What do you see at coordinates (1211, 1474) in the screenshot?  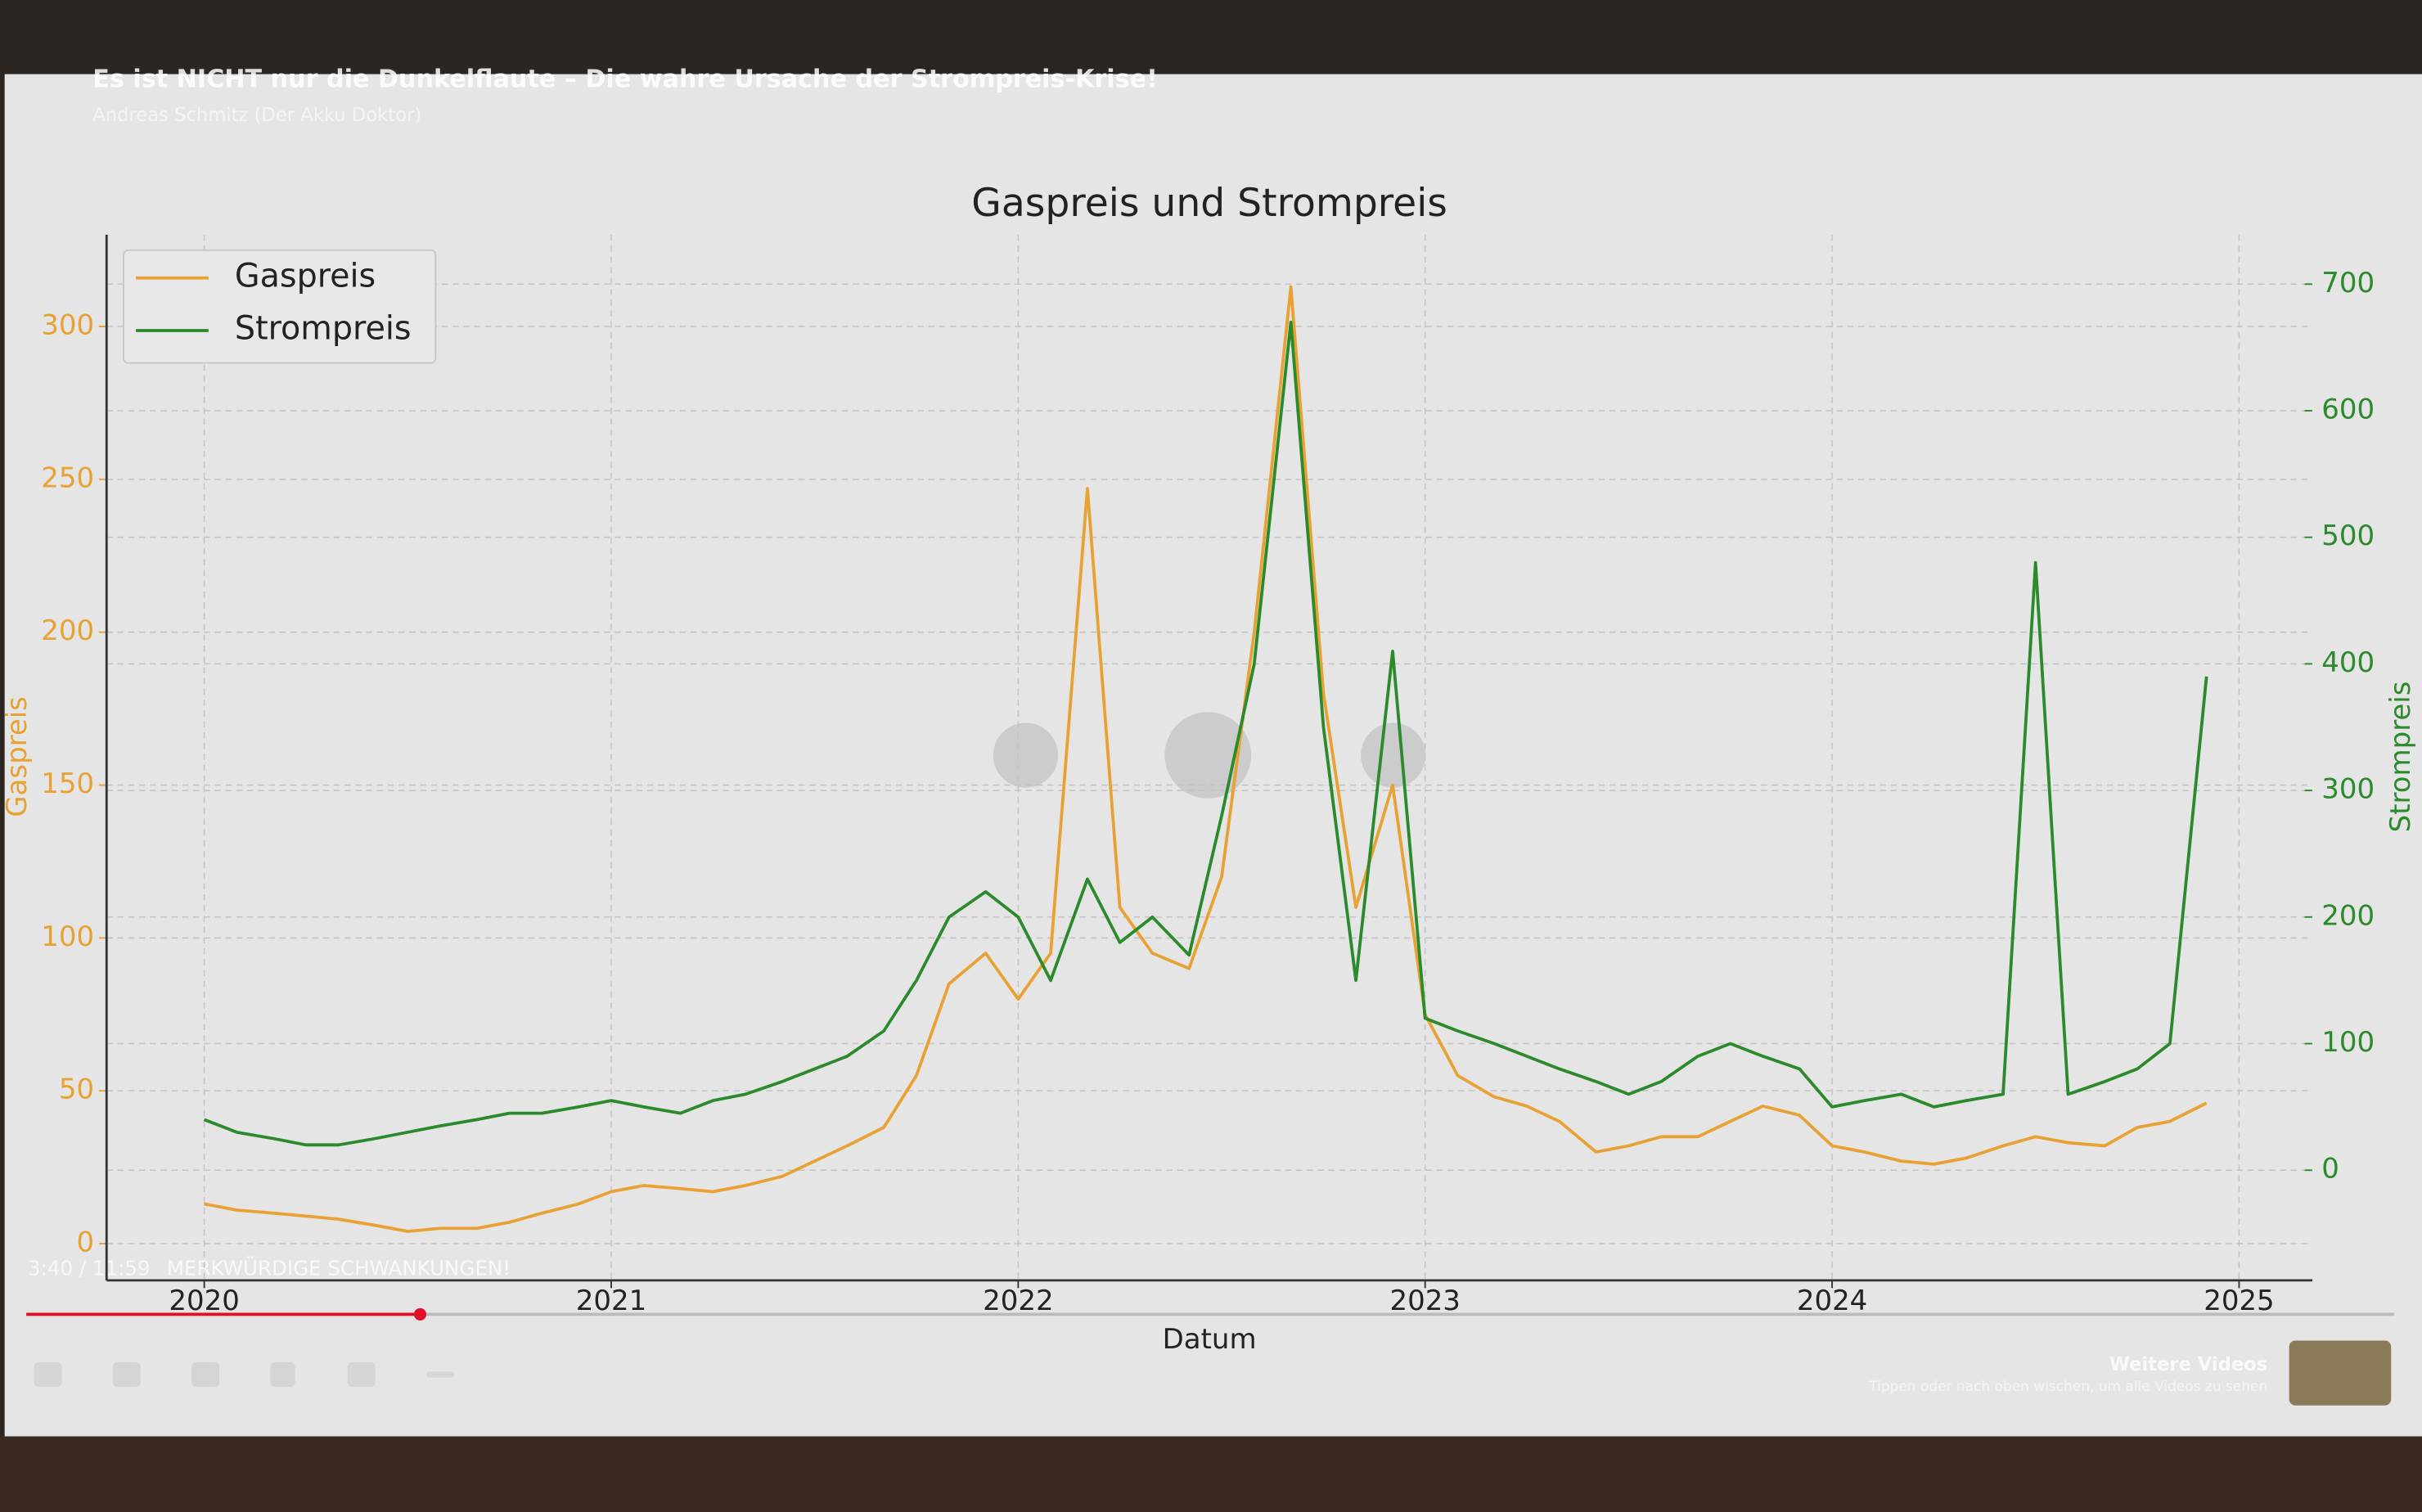 I see `background-bottom` at bounding box center [1211, 1474].